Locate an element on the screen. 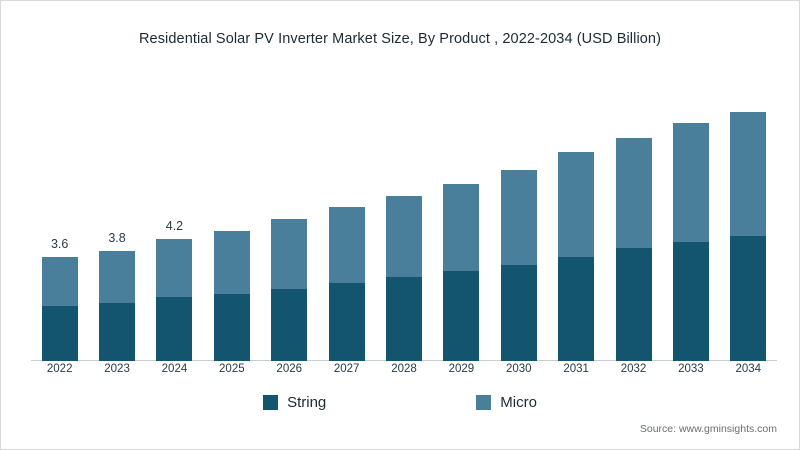  legend-label-micro: Micro is located at coordinates (518, 402).